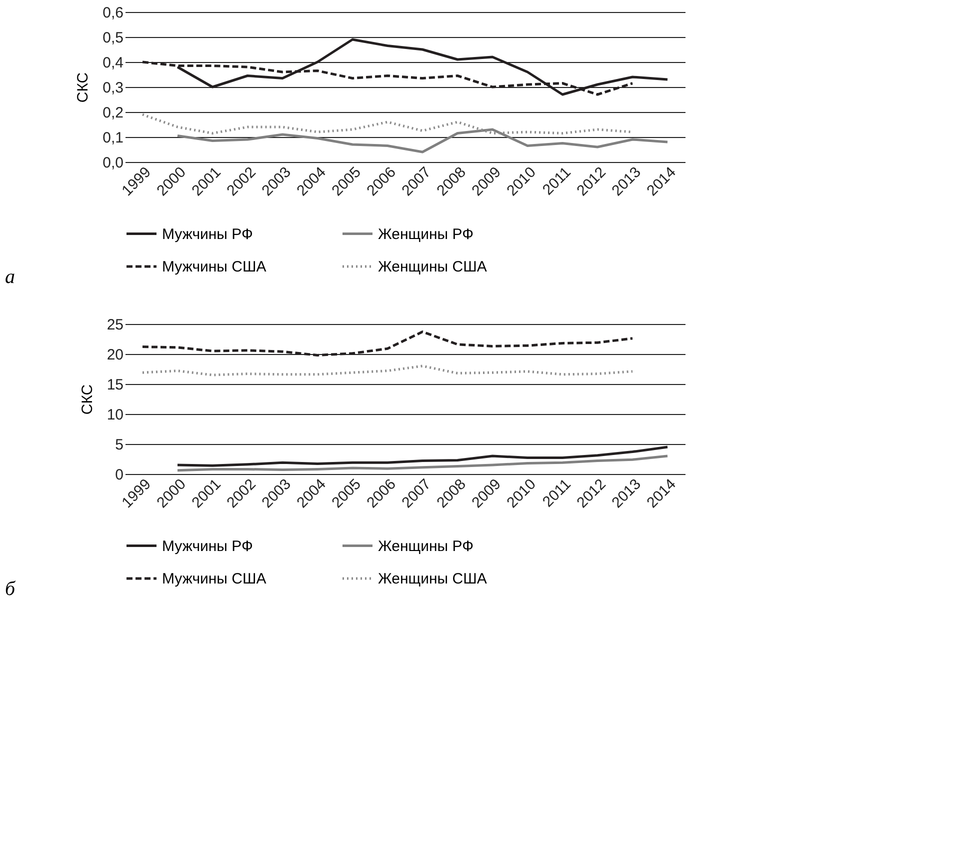 The width and height of the screenshot is (960, 845). Describe the element at coordinates (115, 415) in the screenshot. I see `y-tick-label: 10` at that location.